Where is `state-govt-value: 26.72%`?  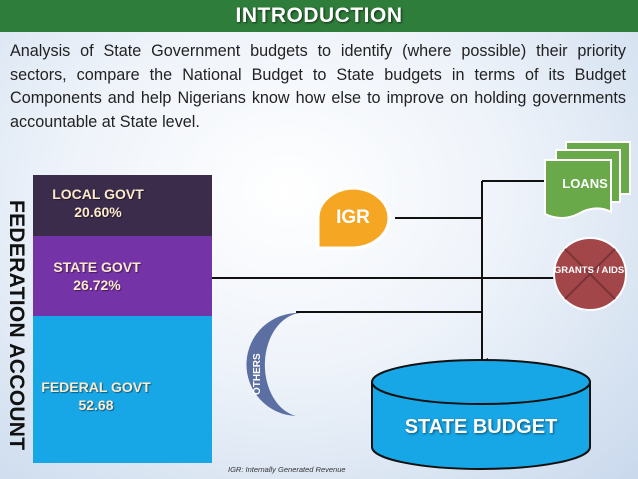
state-govt-value: 26.72% is located at coordinates (97, 285).